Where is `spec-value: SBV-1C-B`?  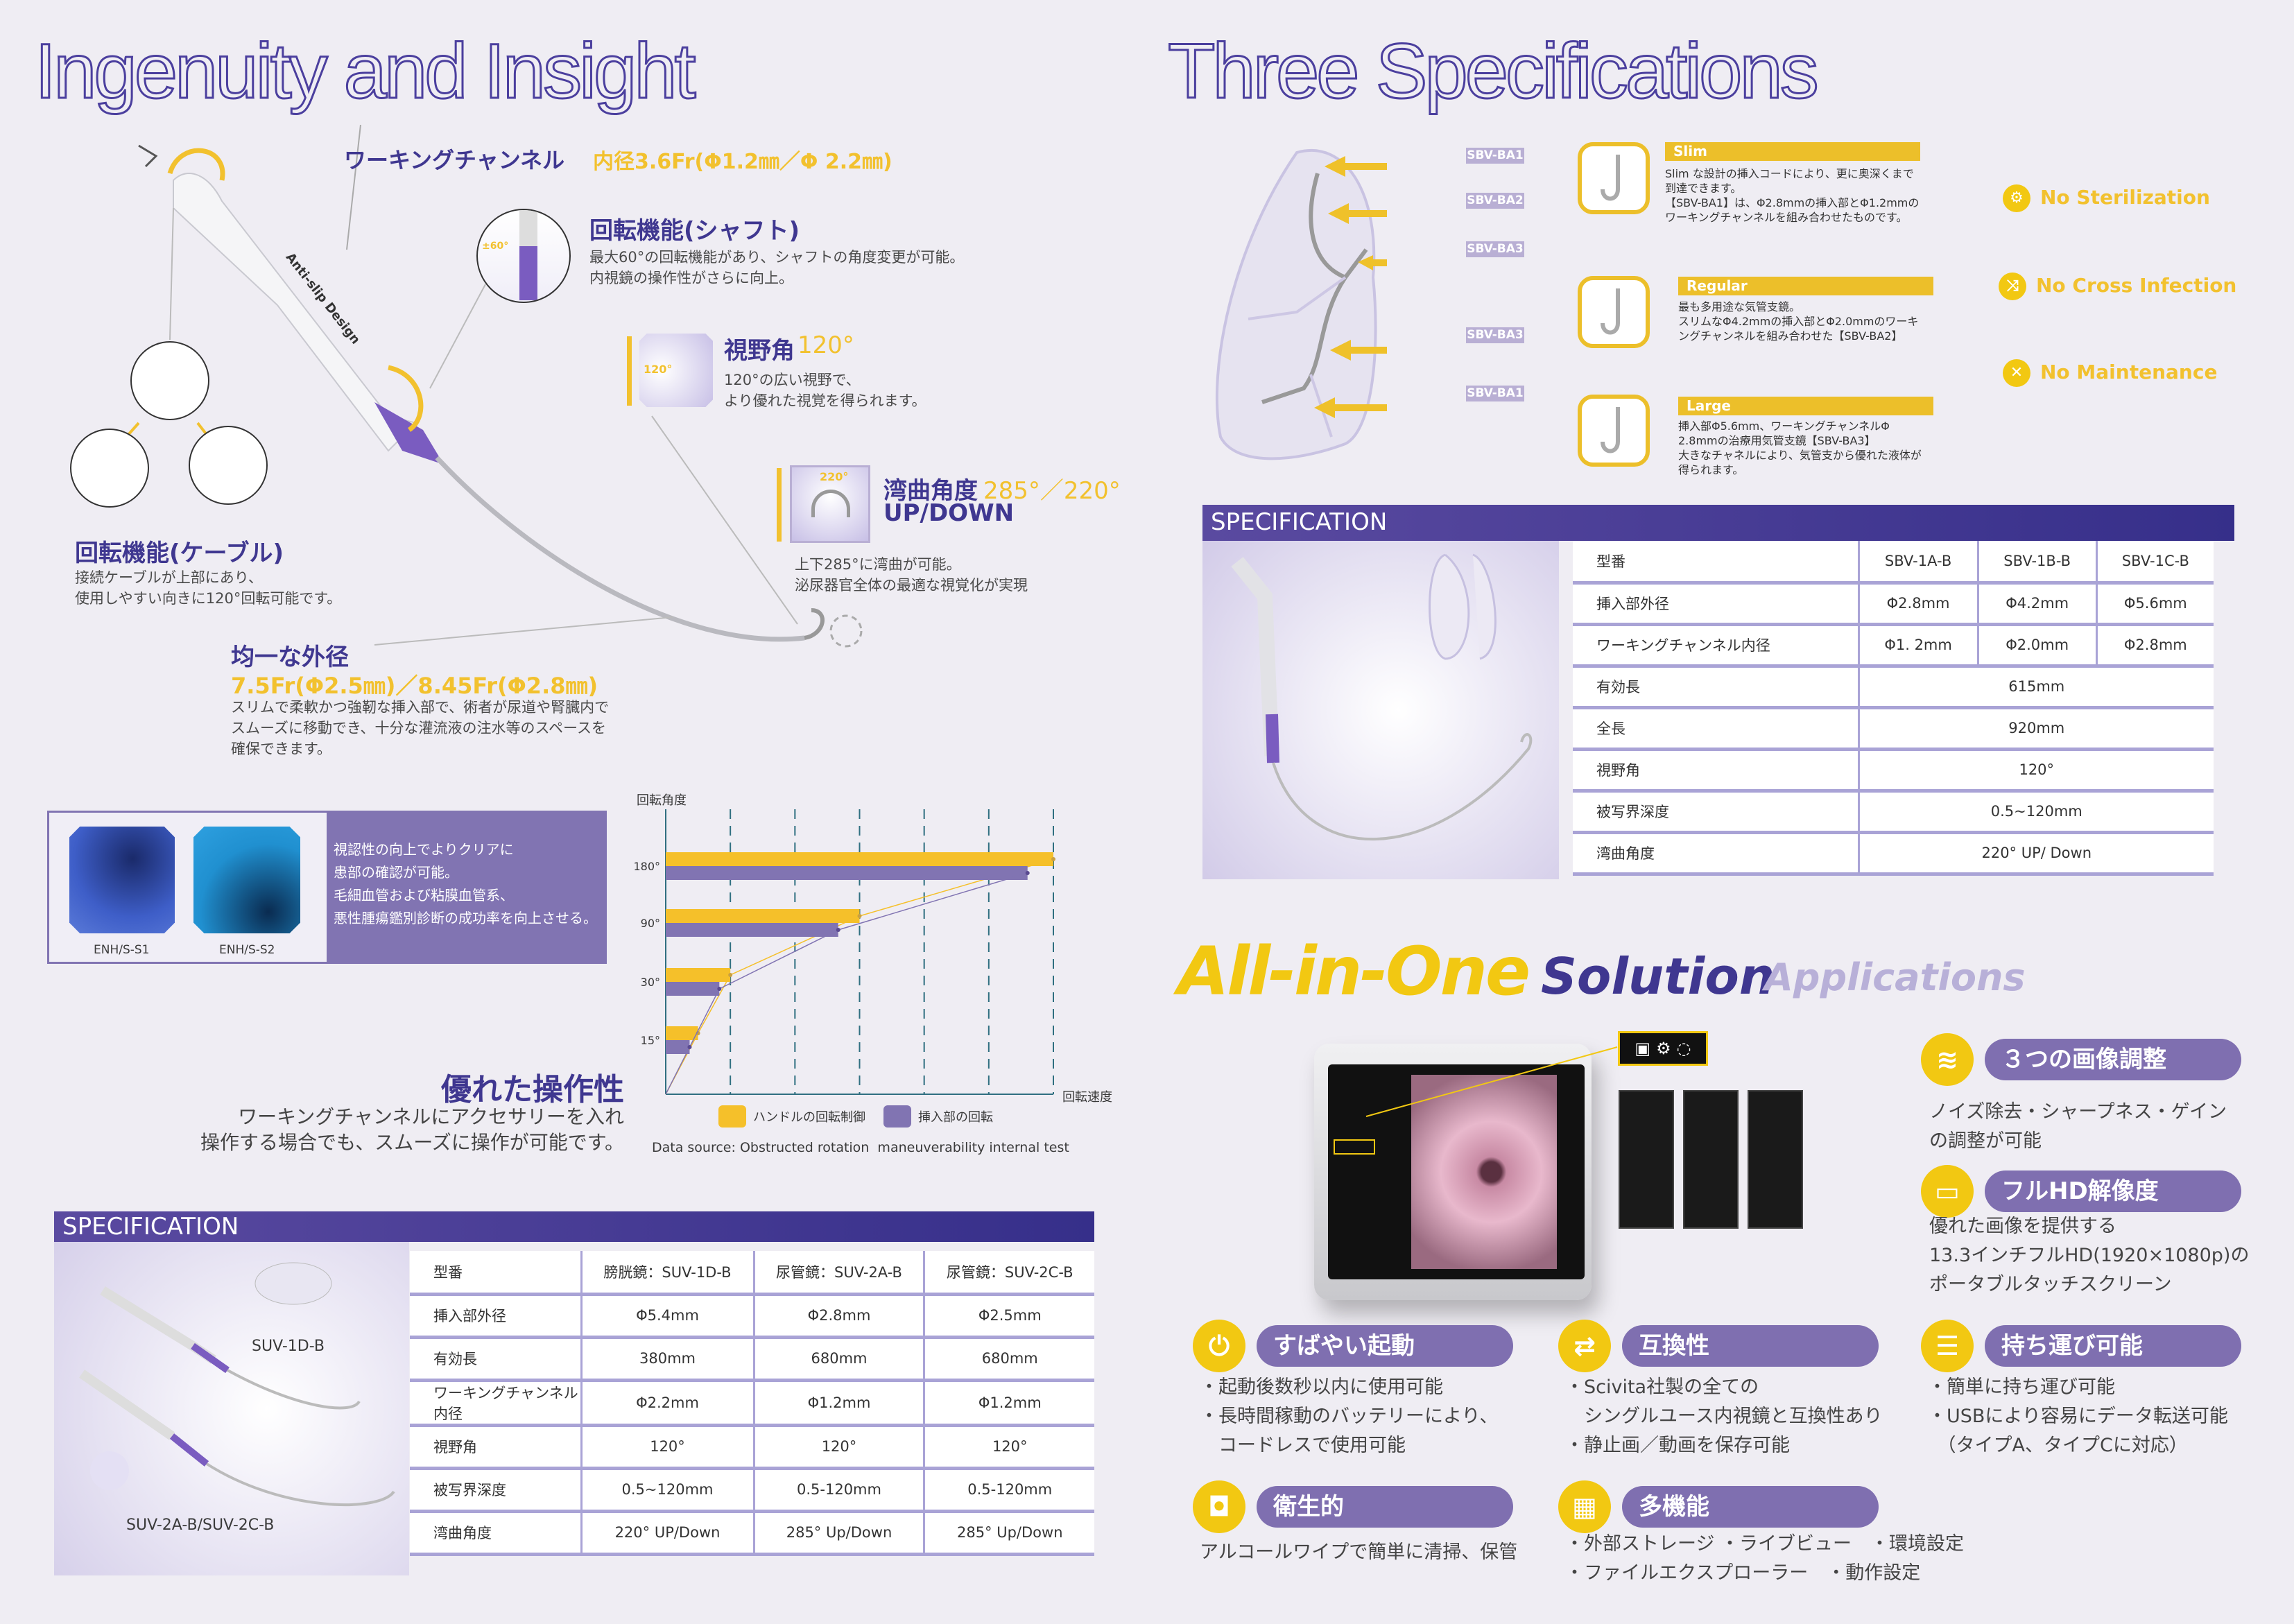 spec-value: SBV-1C-B is located at coordinates (2154, 563).